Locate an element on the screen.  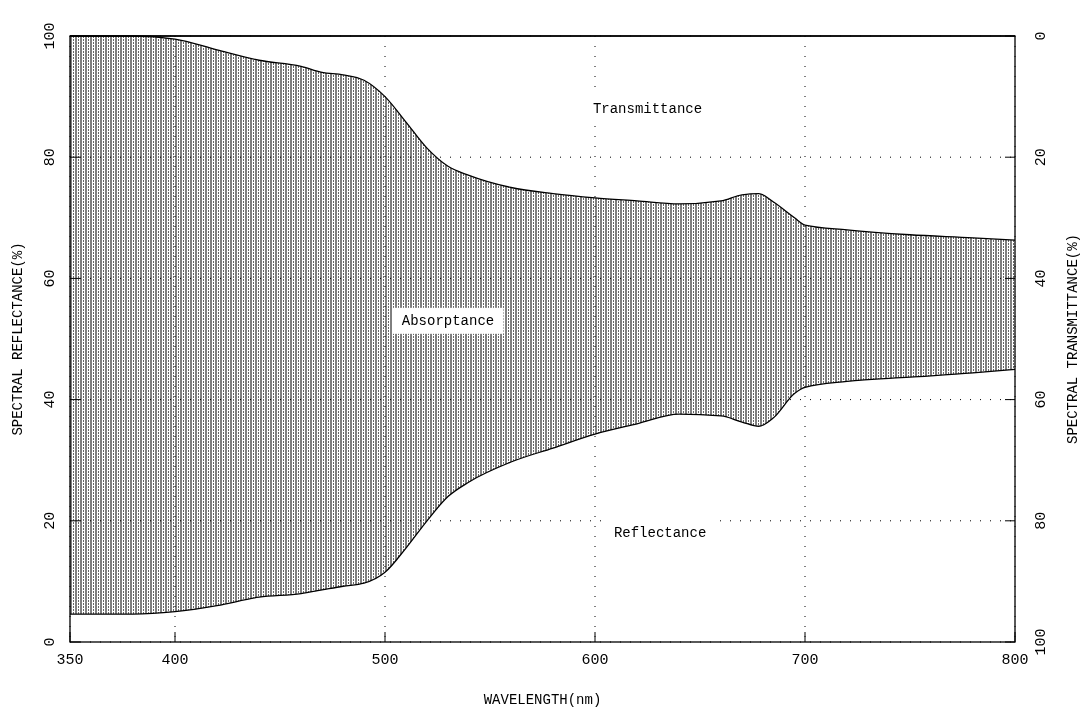
y-tick-label: 0 is located at coordinates (50, 642).